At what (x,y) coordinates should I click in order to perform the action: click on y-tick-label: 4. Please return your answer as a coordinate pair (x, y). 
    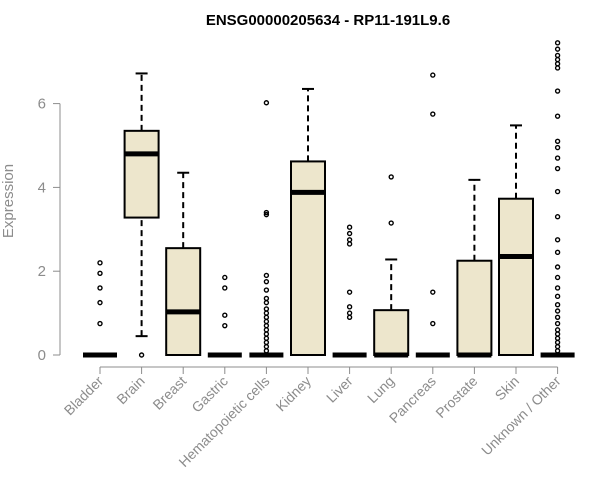
    Looking at the image, I should click on (42, 187).